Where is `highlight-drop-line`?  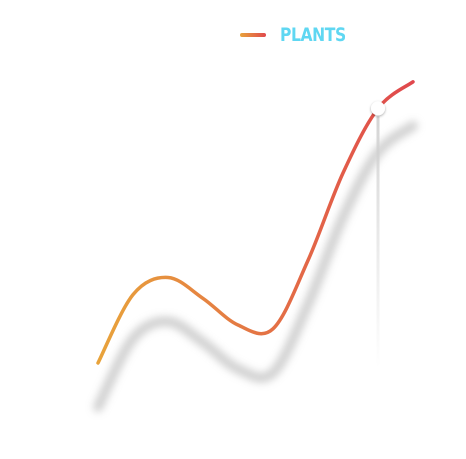
highlight-drop-line is located at coordinates (378, 242).